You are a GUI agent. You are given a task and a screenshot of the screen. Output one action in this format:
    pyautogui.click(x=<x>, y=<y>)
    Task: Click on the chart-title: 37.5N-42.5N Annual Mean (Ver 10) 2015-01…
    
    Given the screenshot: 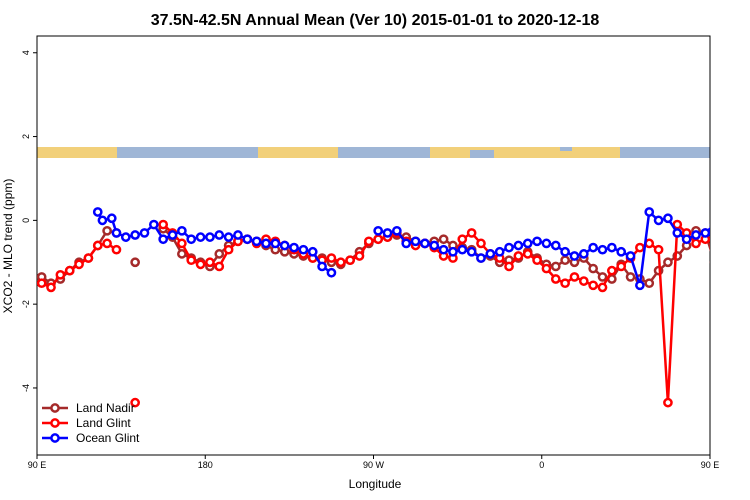 What is the action you would take?
    pyautogui.click(x=375, y=20)
    